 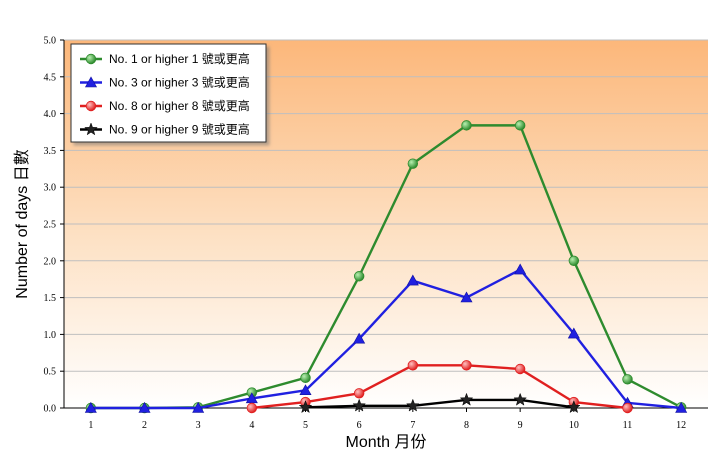 What do you see at coordinates (179, 105) in the screenshot?
I see `legend-label: No. 8 or higher 8 號或更高` at bounding box center [179, 105].